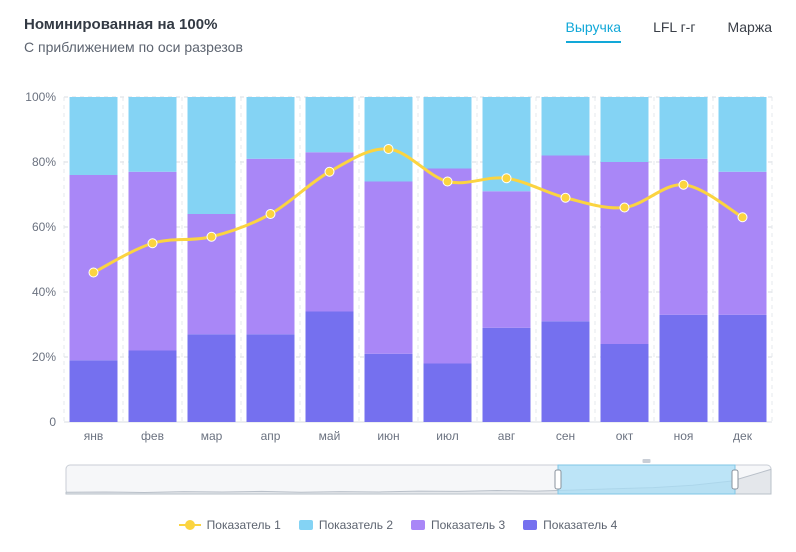  I want to click on navigator-selection, so click(646, 479).